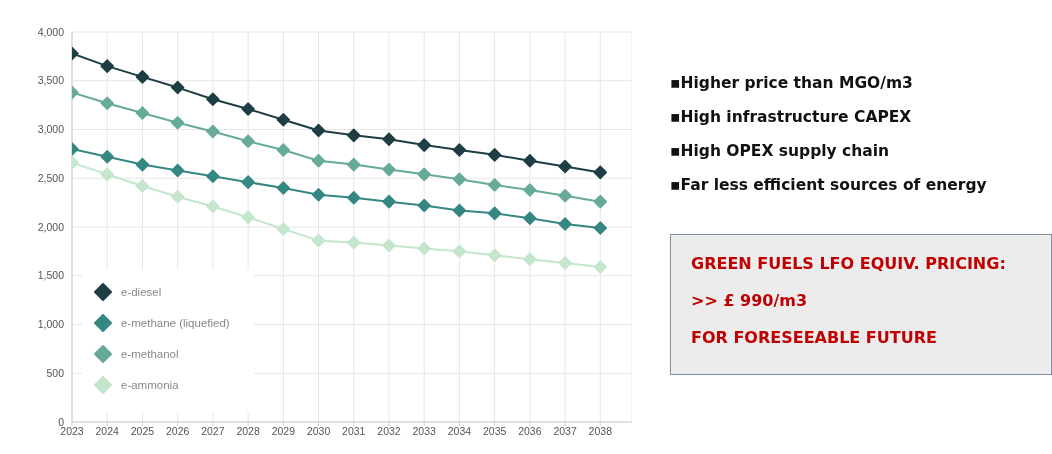  I want to click on x-tick-label: 2035, so click(494, 431).